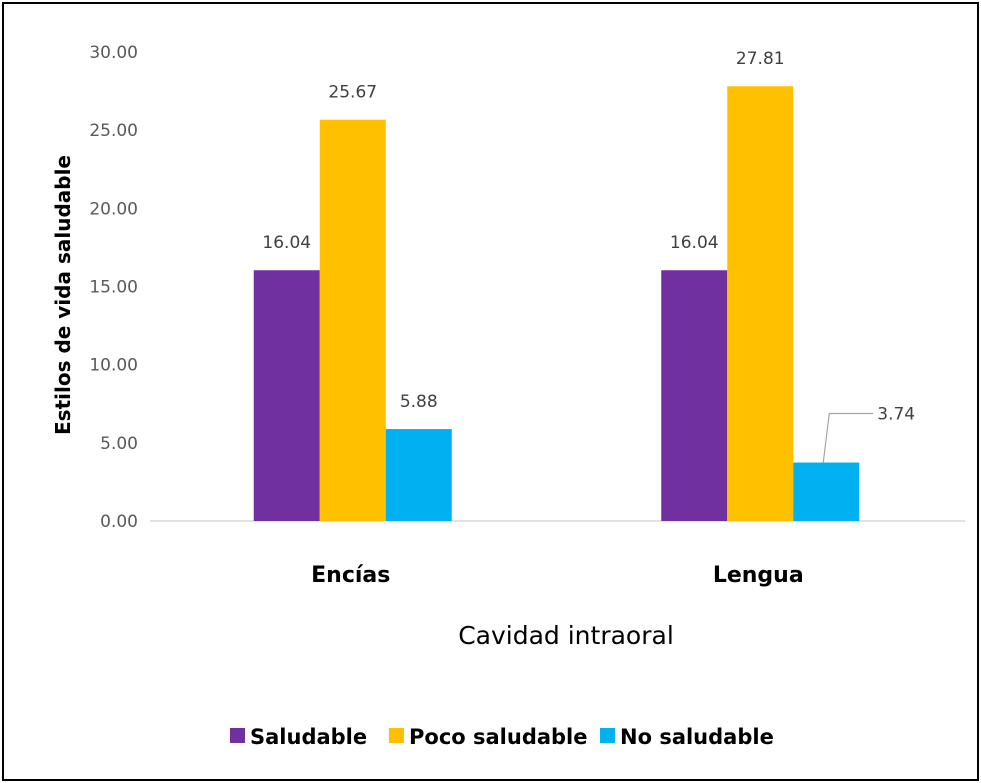 Image resolution: width=981 pixels, height=783 pixels. I want to click on legend: Saludable Poco saludable No saludable, so click(502, 737).